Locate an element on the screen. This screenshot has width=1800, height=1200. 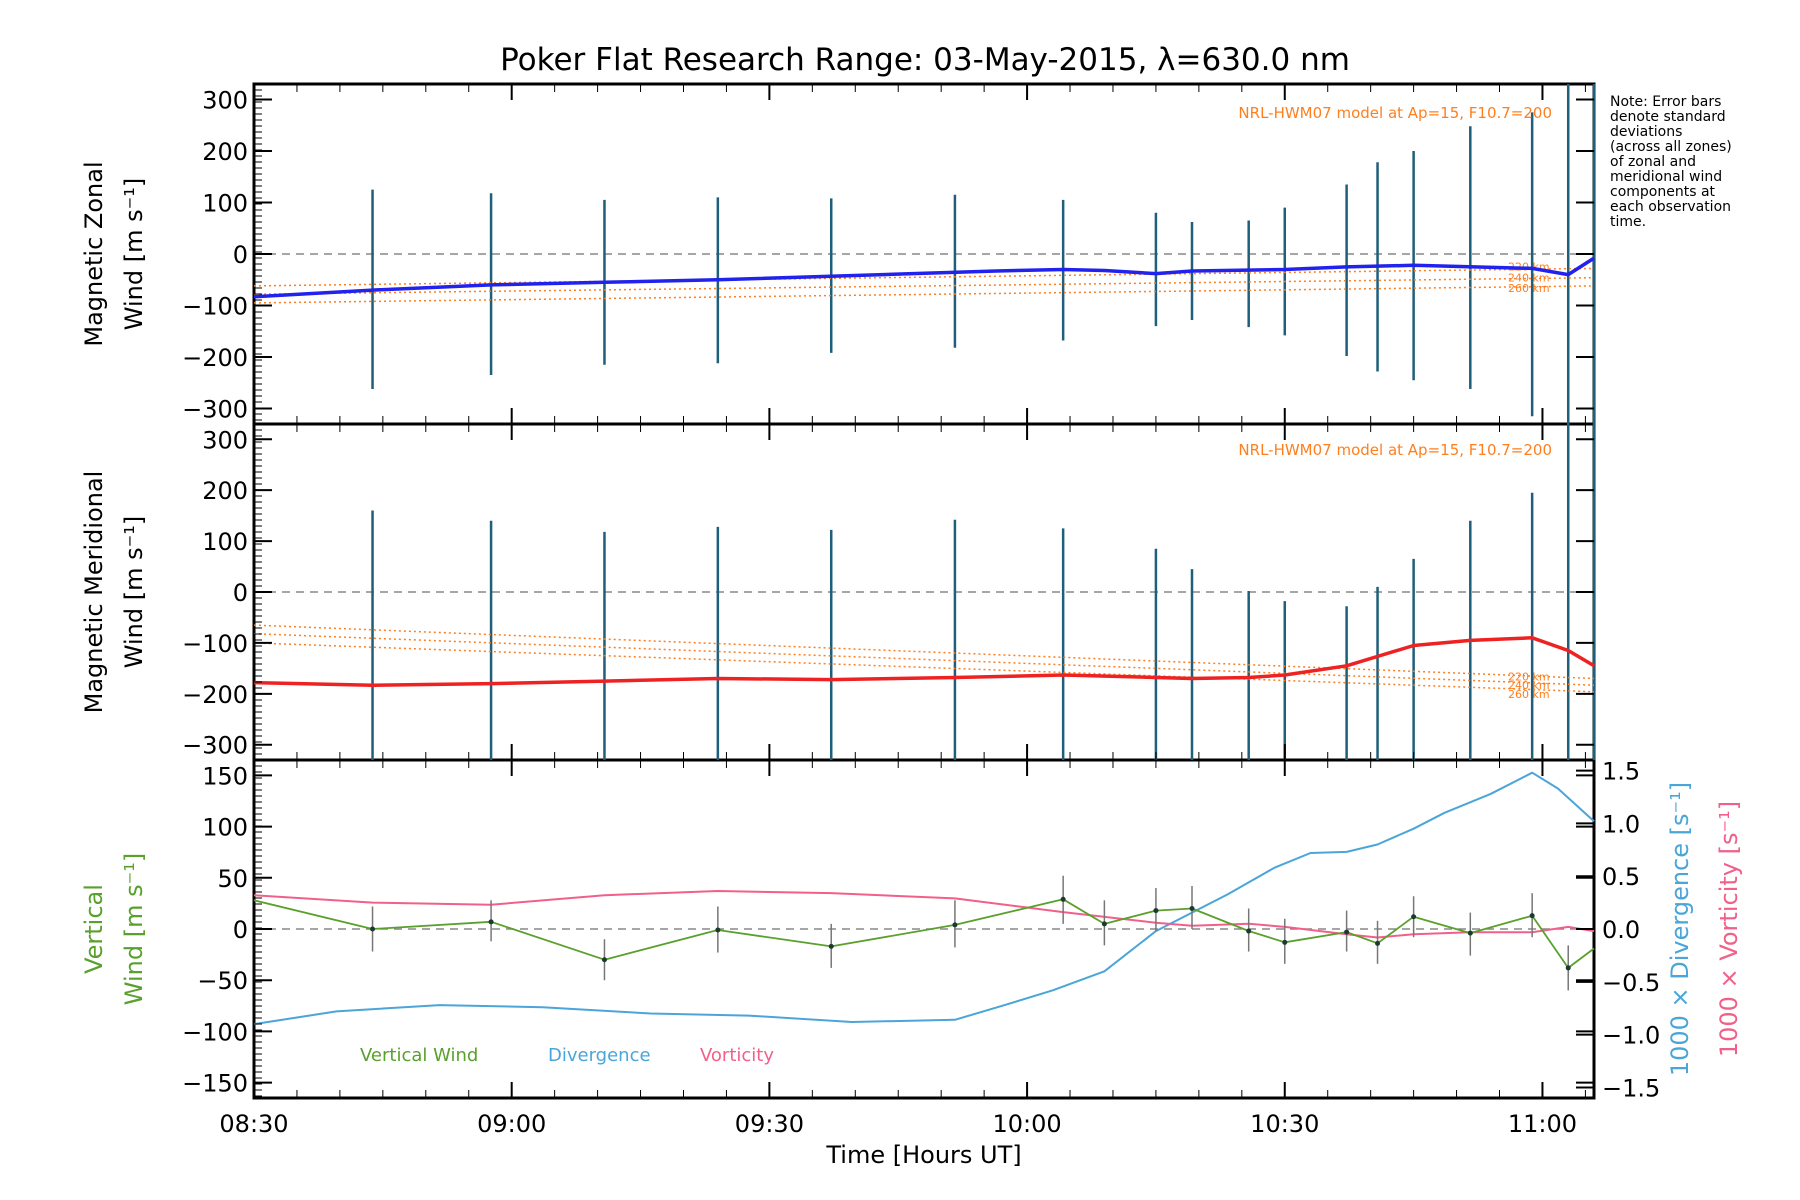
svg-text: of zonal and is located at coordinates (1653, 162).